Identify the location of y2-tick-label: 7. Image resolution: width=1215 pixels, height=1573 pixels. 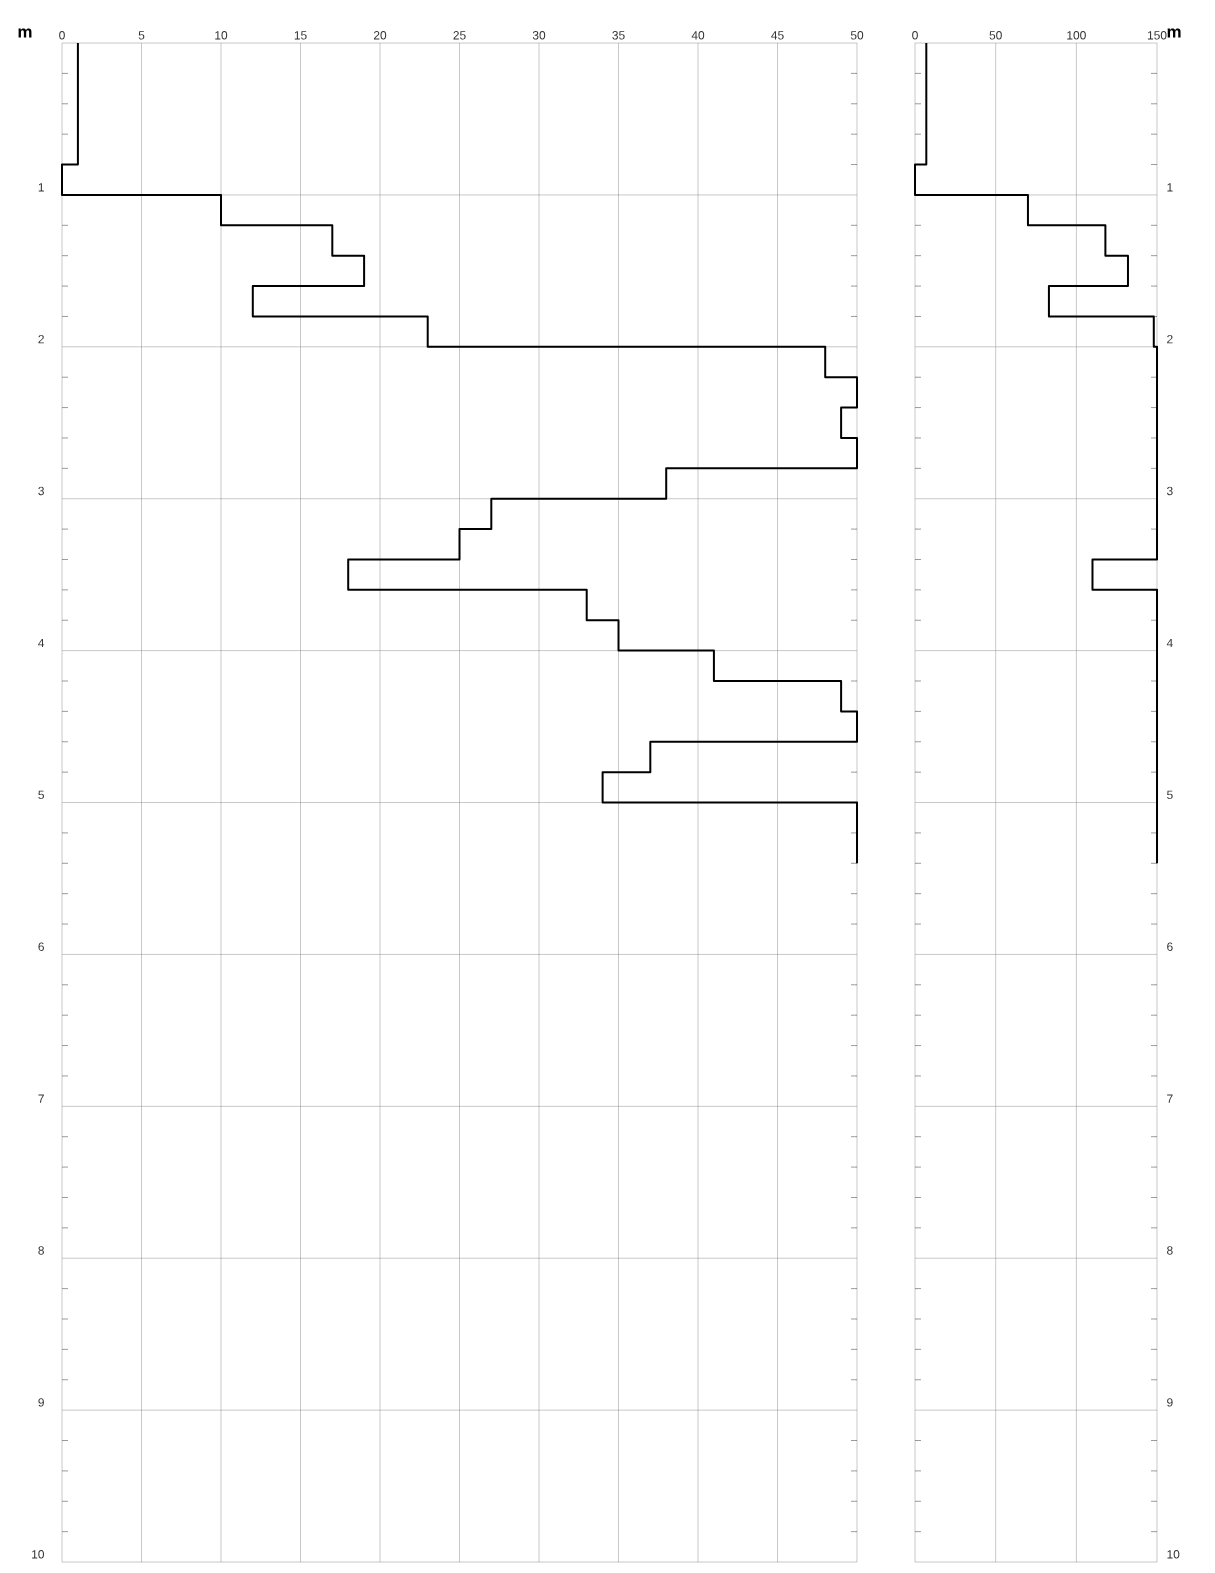
(1170, 1098).